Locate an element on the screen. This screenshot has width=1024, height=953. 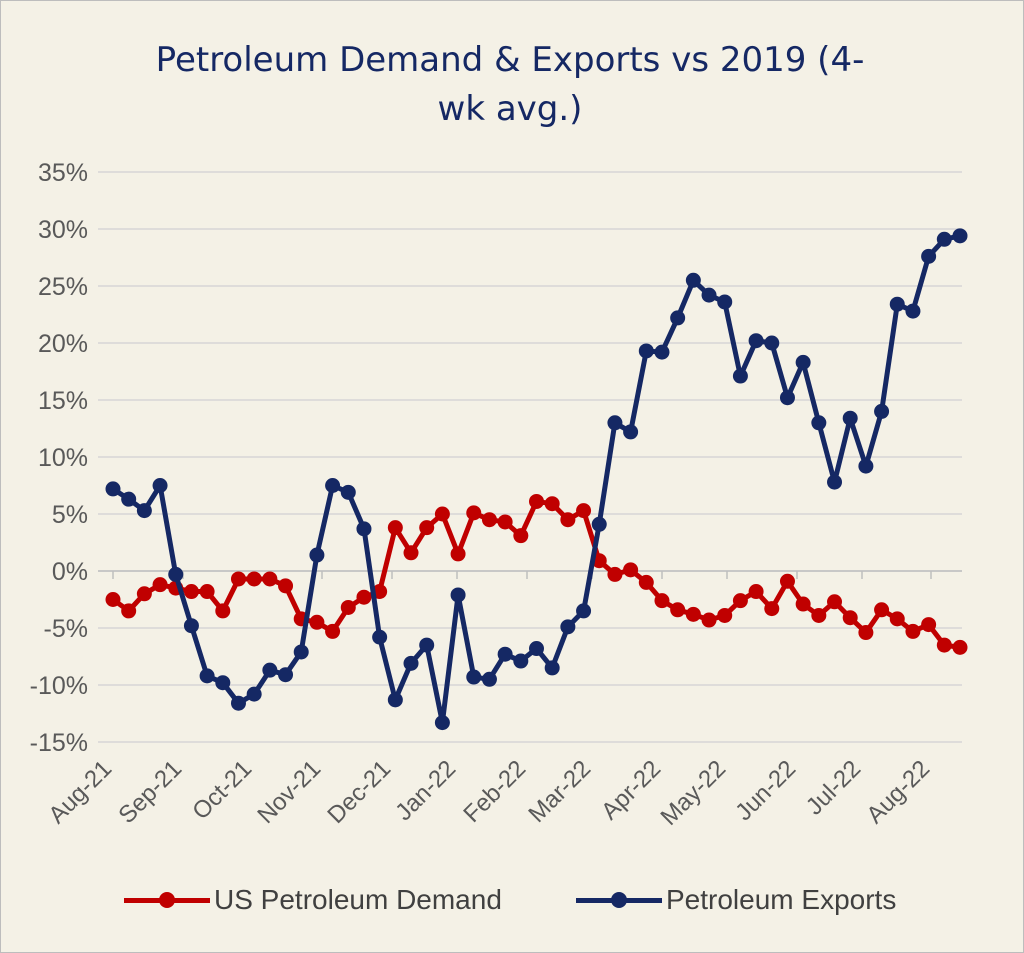
legend-item-exports: Petroleum Exports is located at coordinates (736, 900).